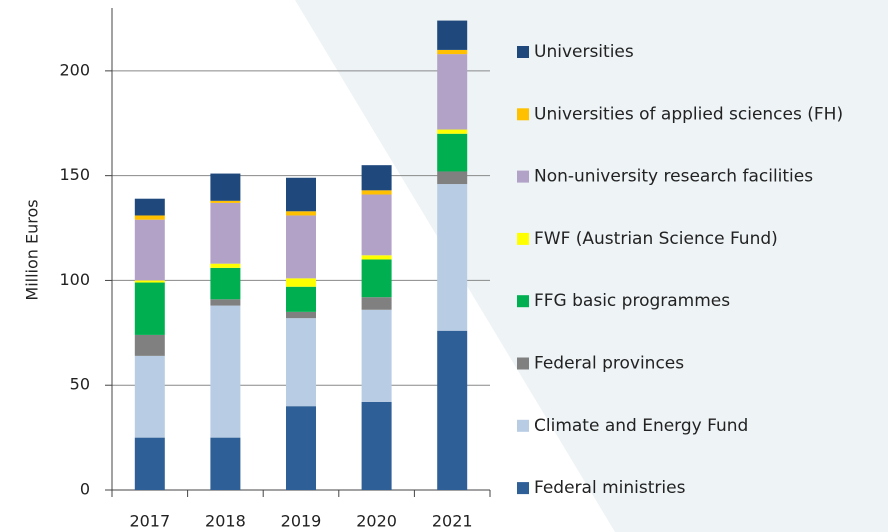 The width and height of the screenshot is (888, 532). Describe the element at coordinates (584, 52) in the screenshot. I see `legend-label: Universities` at that location.